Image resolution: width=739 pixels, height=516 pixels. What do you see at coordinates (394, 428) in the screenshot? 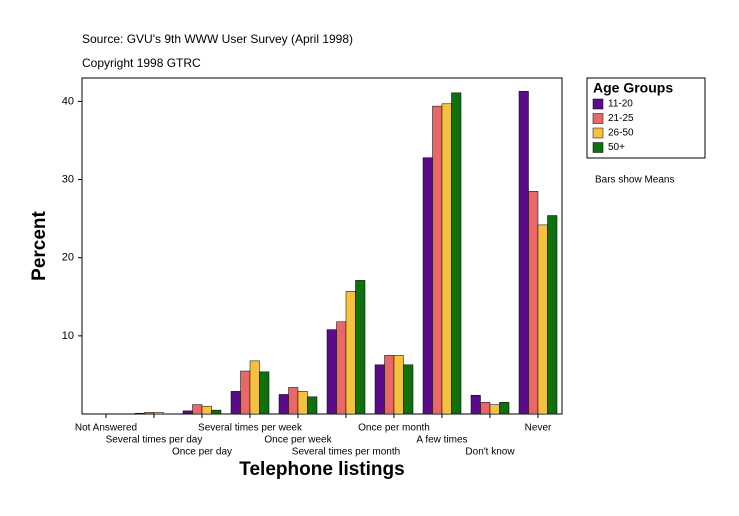
I see `x-tick-label: Once per month` at bounding box center [394, 428].